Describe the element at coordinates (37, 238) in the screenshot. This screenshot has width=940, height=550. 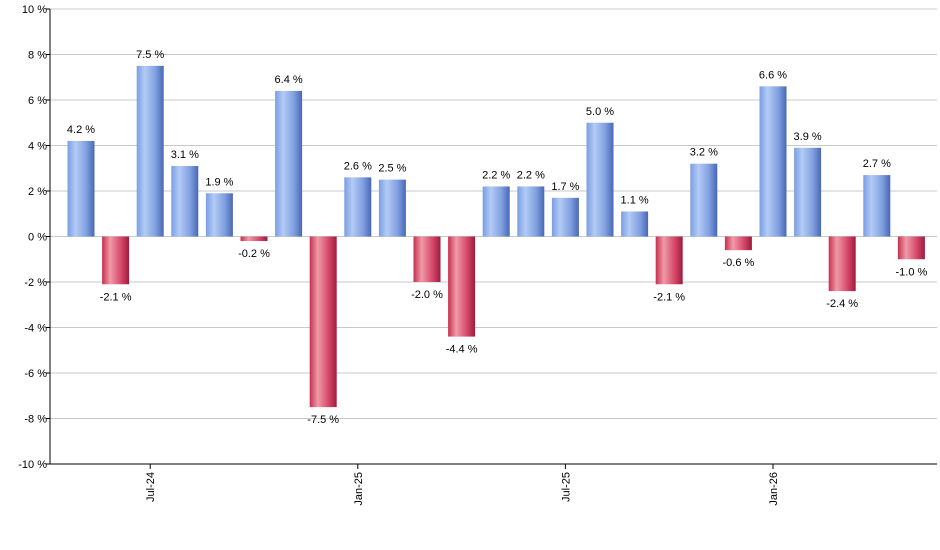
I see `y-tick-label: 0 %` at that location.